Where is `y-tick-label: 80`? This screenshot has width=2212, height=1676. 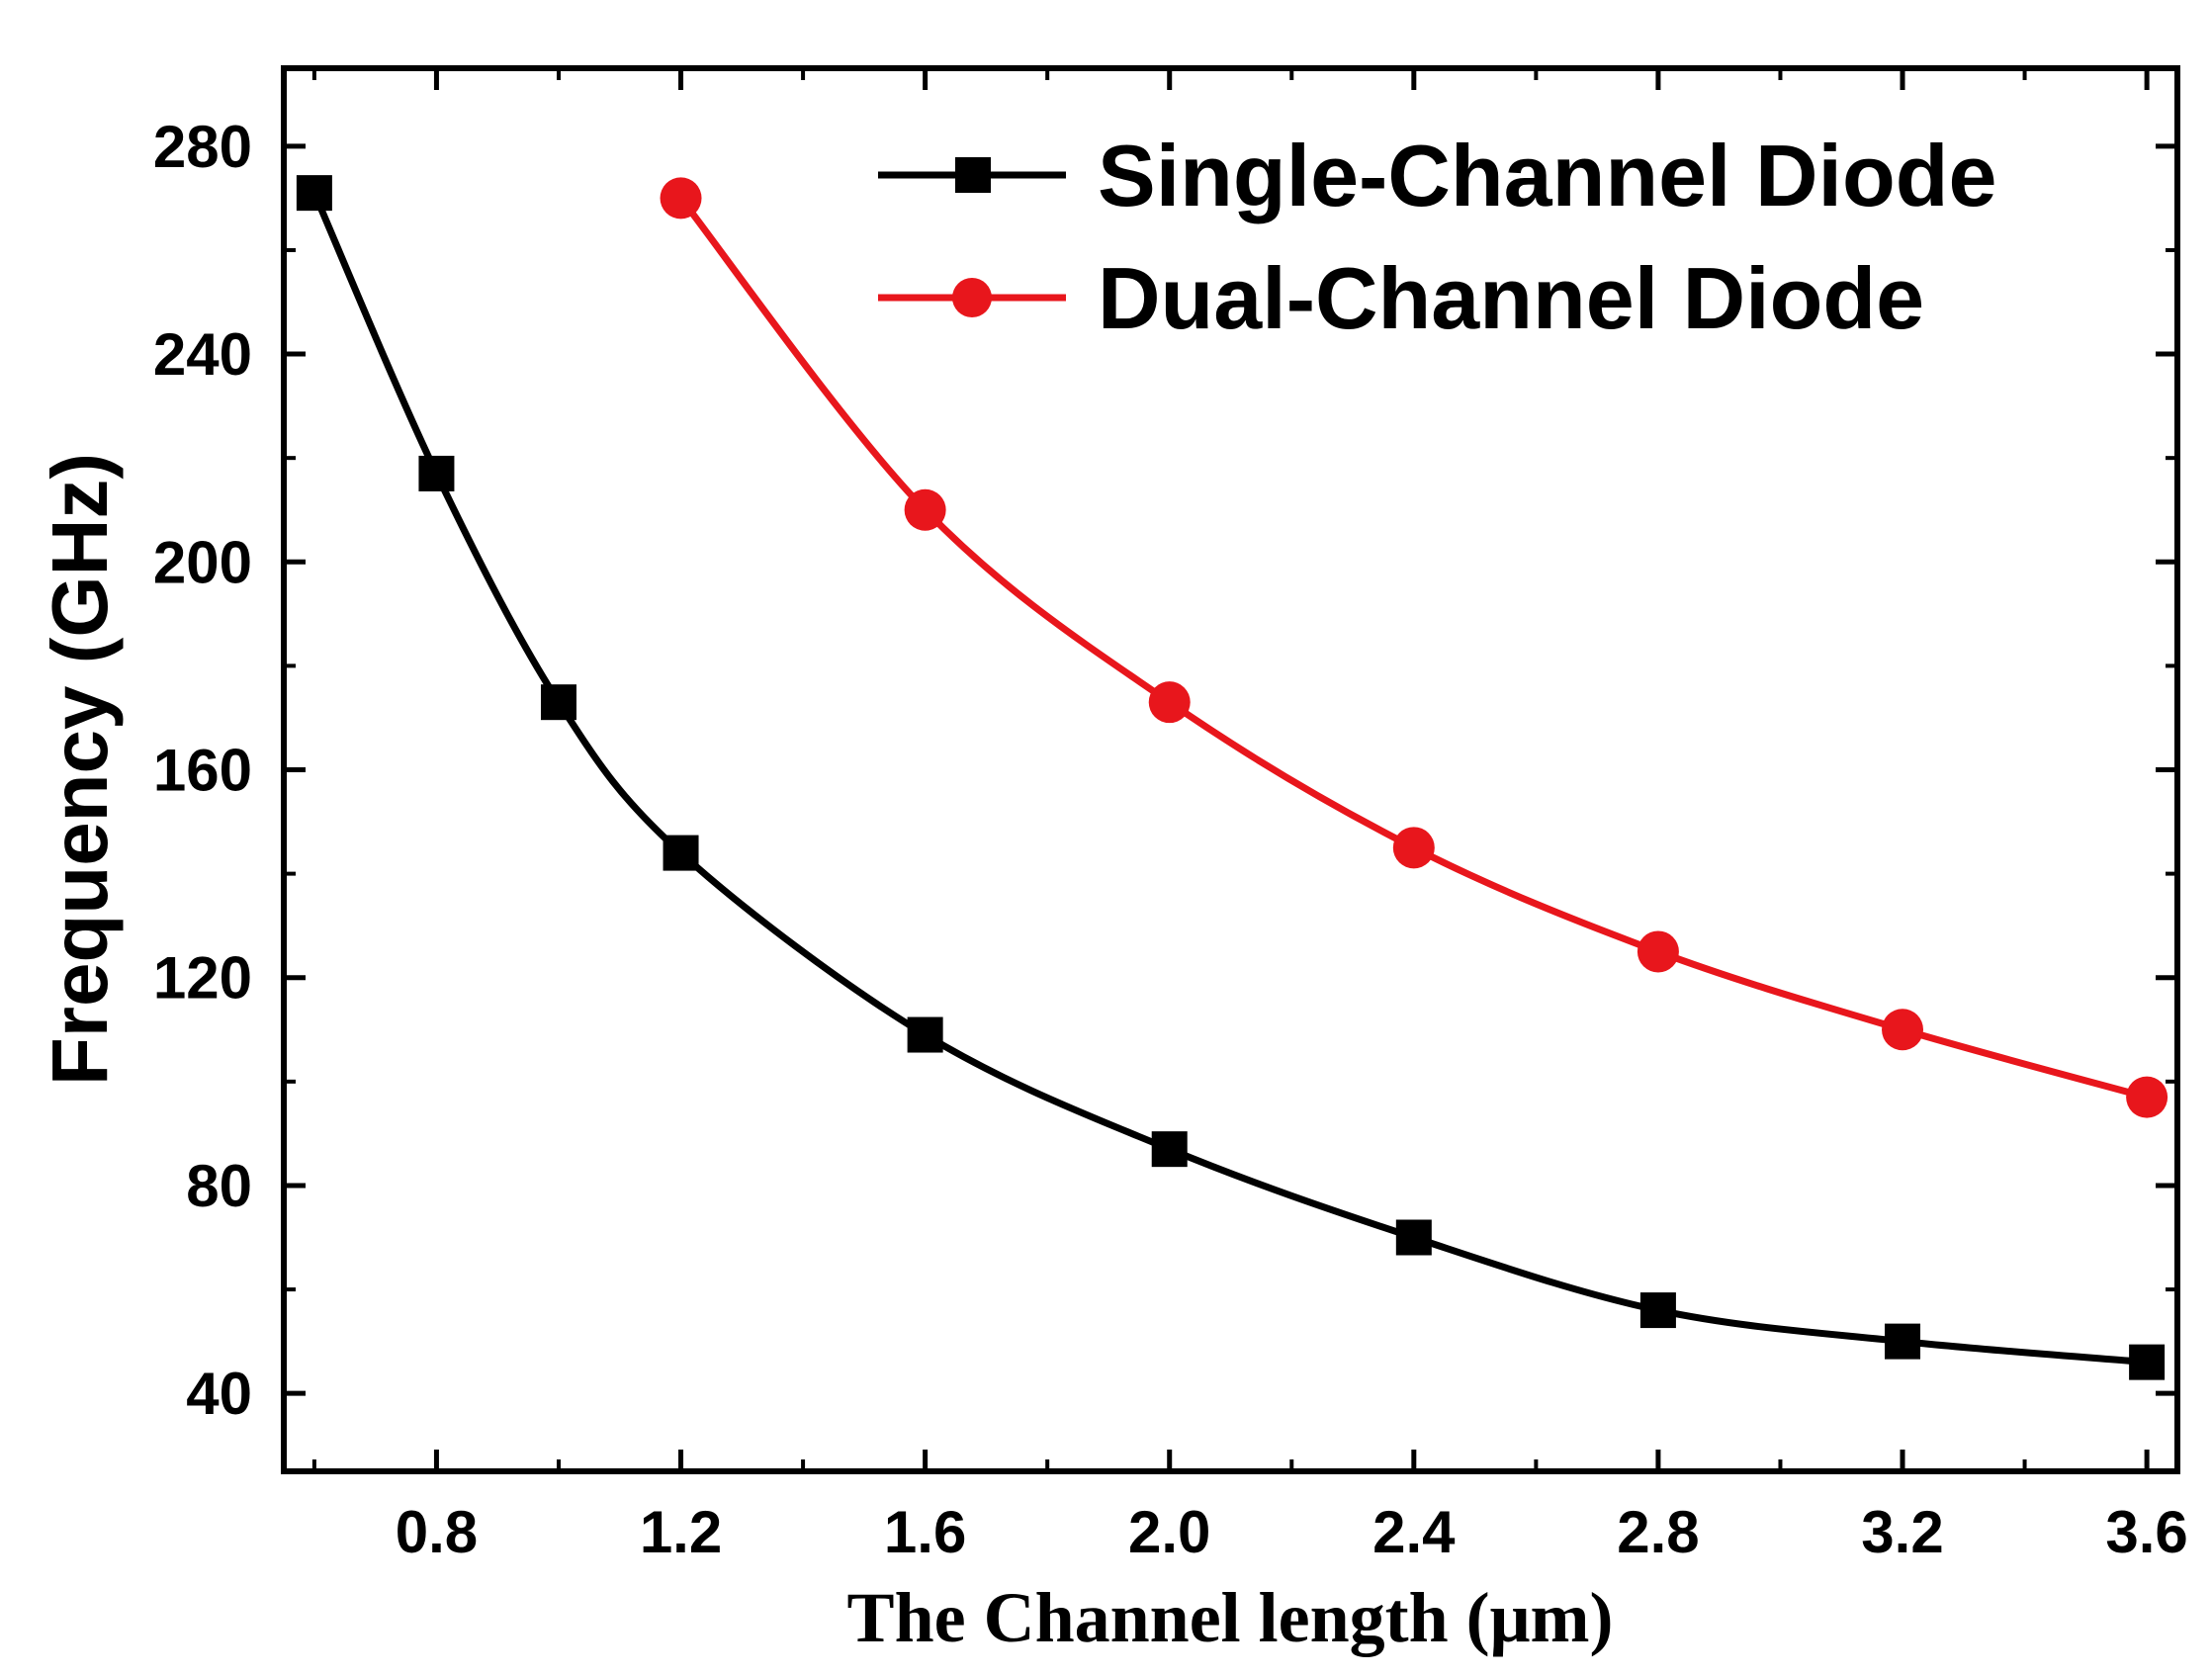
y-tick-label: 80 is located at coordinates (219, 1186).